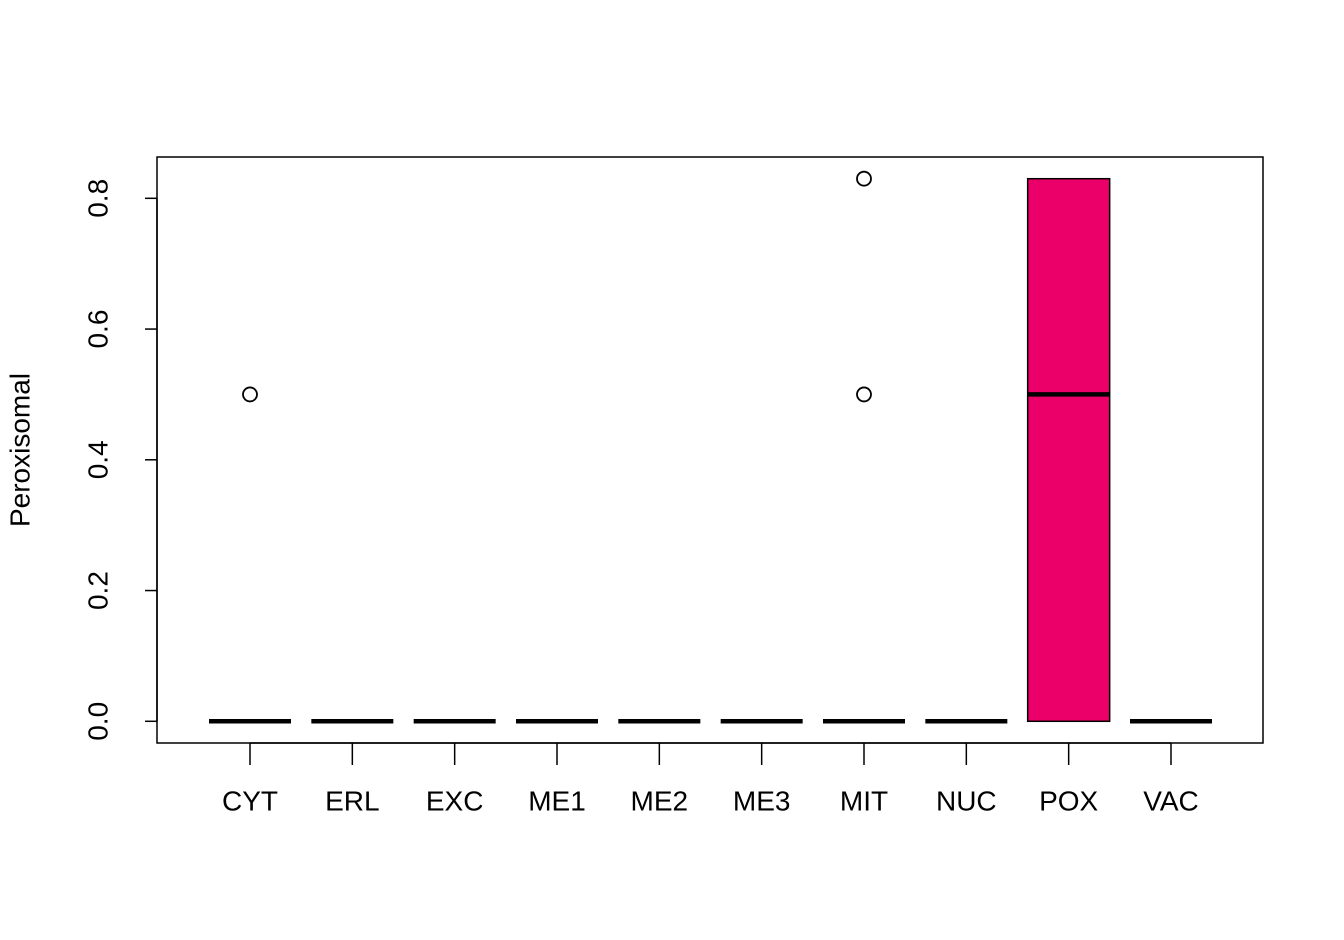  Describe the element at coordinates (97, 198) in the screenshot. I see `y-tick-label: 0.8` at that location.